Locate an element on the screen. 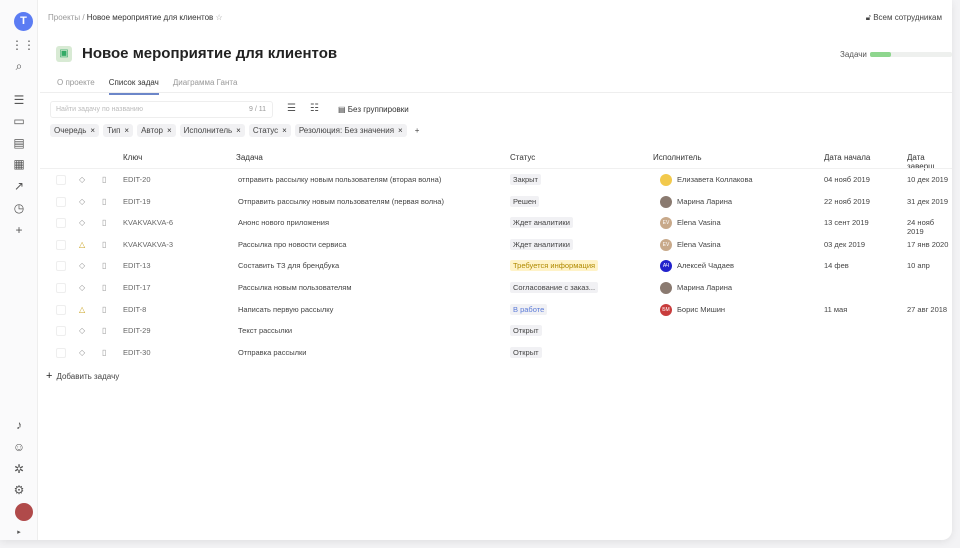 The height and width of the screenshot is (548, 960). task-title: Рассылка про новости сервиса is located at coordinates (292, 244).